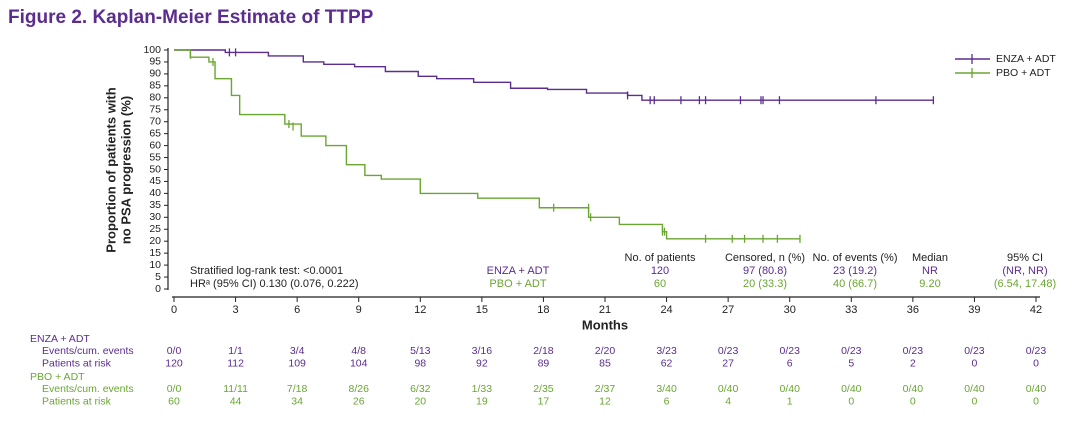 Image resolution: width=1080 pixels, height=429 pixels. Describe the element at coordinates (88, 351) in the screenshot. I see `risk-row-label: Events/cum. events` at that location.